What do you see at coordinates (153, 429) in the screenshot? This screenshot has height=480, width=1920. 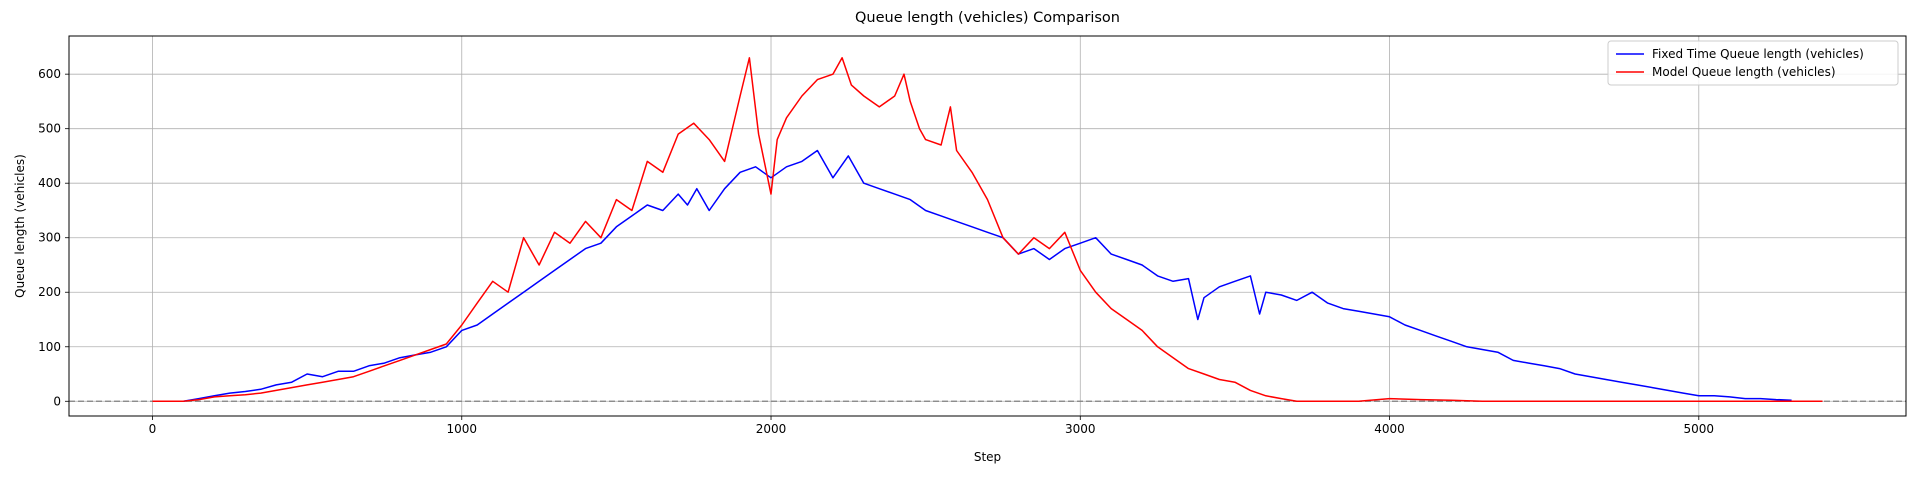 I see `x-tick-label: 0` at bounding box center [153, 429].